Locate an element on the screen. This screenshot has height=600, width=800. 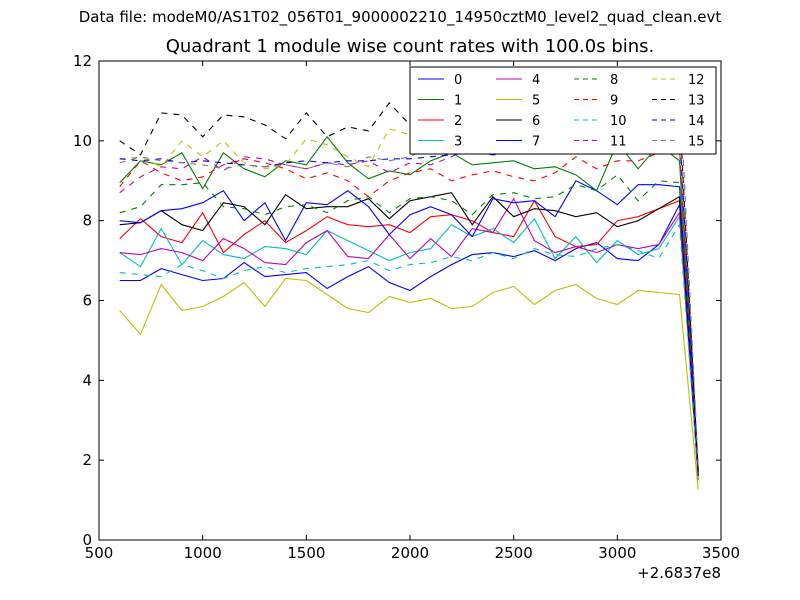
legend-label-7: 7 is located at coordinates (536, 142).